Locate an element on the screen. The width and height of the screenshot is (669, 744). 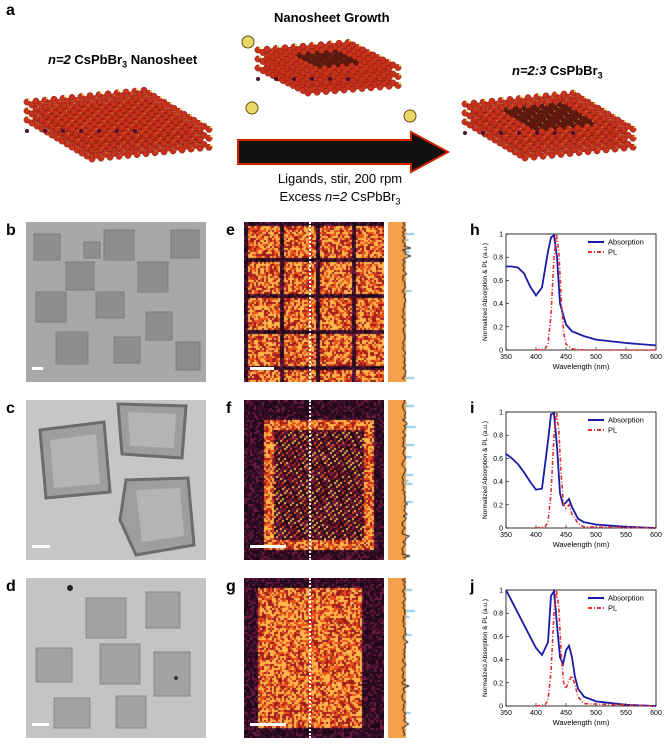
panel-label-i: i is located at coordinates (472, 408).